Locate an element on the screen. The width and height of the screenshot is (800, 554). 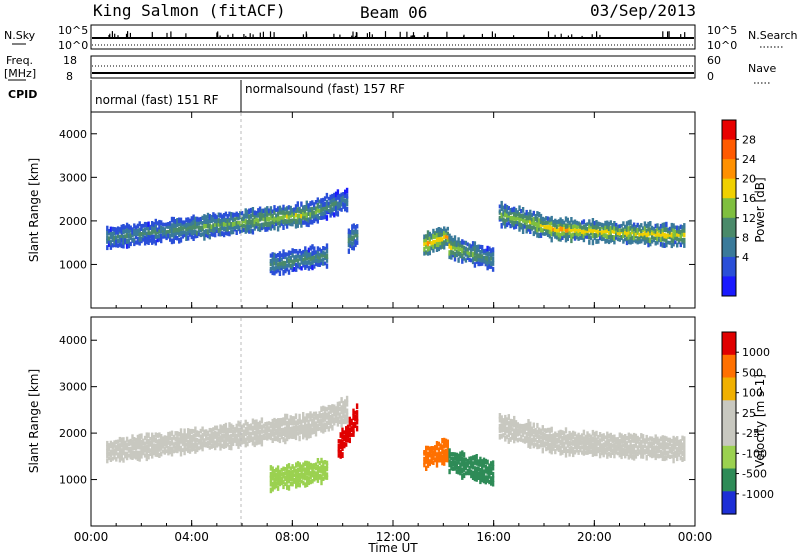
nsky-tick-bottom: 10^0 is located at coordinates (73, 45).